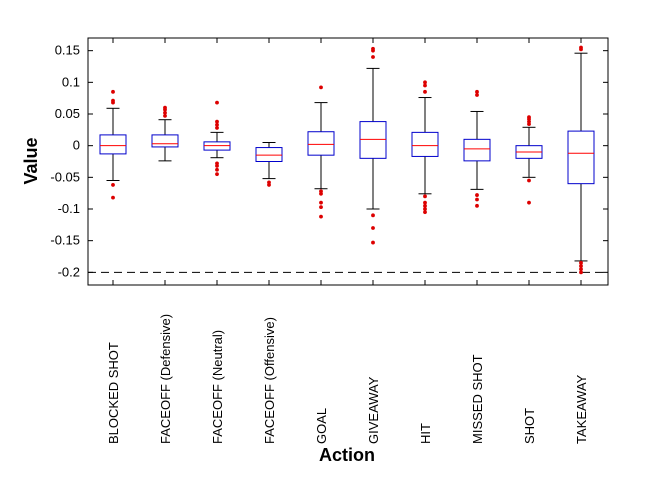 The image size is (672, 503). Describe the element at coordinates (477, 399) in the screenshot. I see `x-category-label: MISSED SHOT` at that location.